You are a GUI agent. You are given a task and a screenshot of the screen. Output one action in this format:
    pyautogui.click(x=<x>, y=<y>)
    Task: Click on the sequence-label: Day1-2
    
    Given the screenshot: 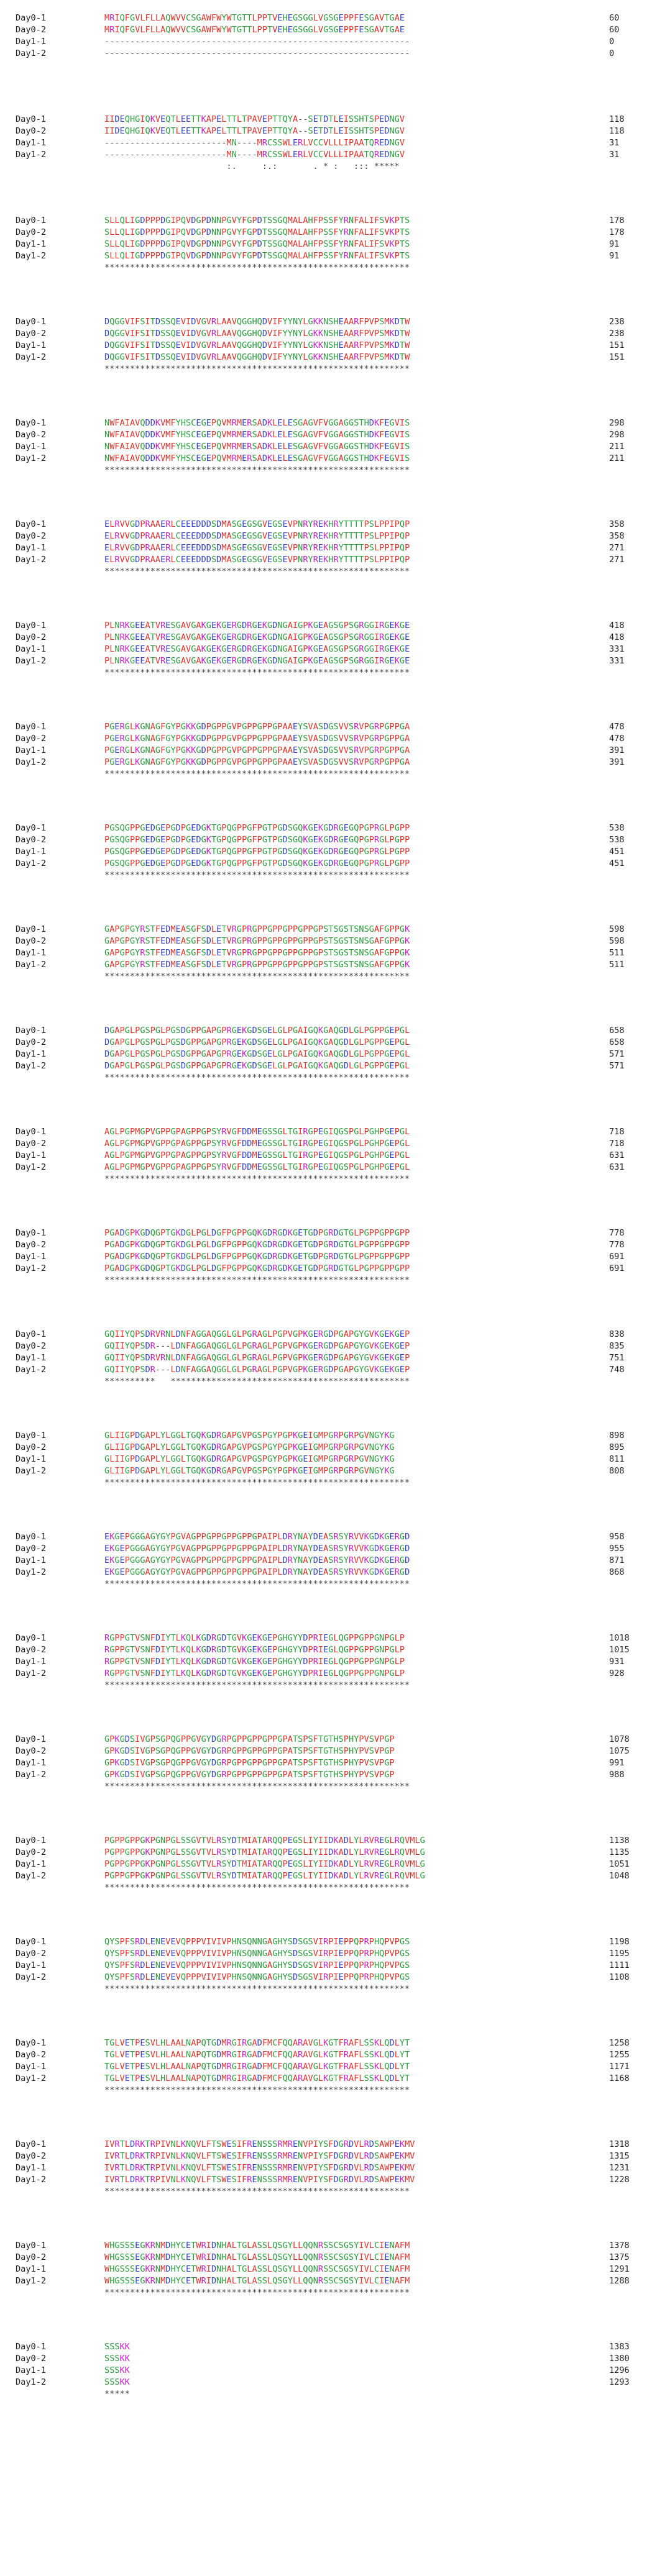 What is the action you would take?
    pyautogui.click(x=31, y=1268)
    